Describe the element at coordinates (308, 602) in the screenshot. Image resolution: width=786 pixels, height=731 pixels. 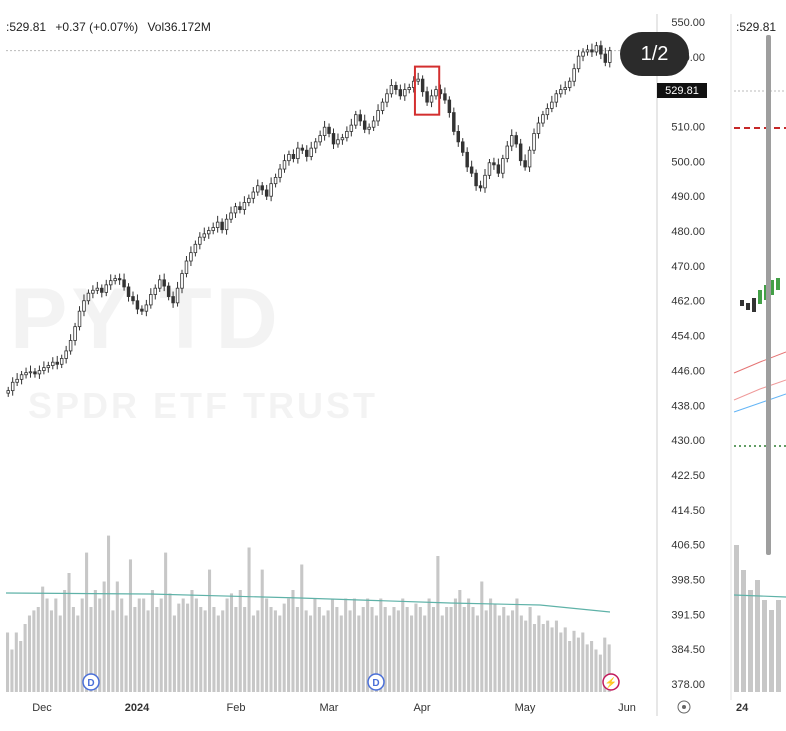
I see `volume-ma-line` at that location.